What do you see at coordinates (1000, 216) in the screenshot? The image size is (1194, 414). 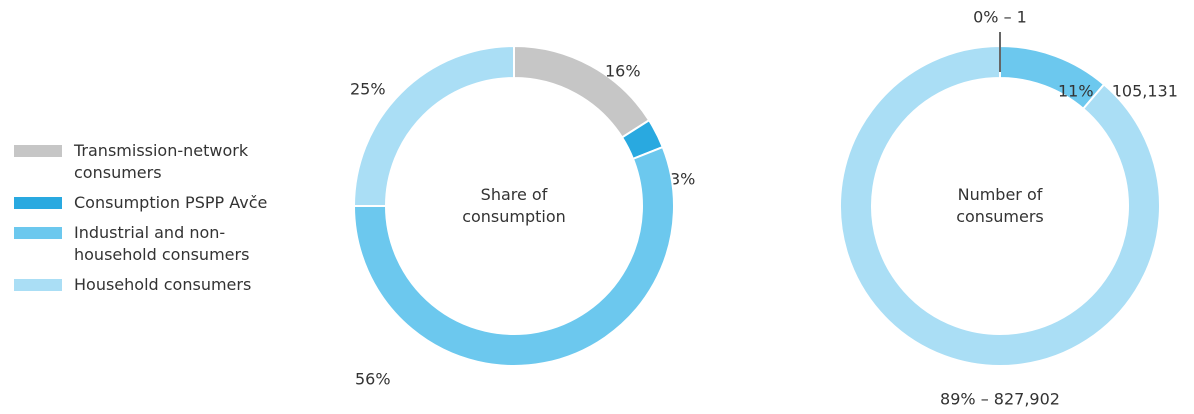 I see `center-label-line: consumers` at bounding box center [1000, 216].